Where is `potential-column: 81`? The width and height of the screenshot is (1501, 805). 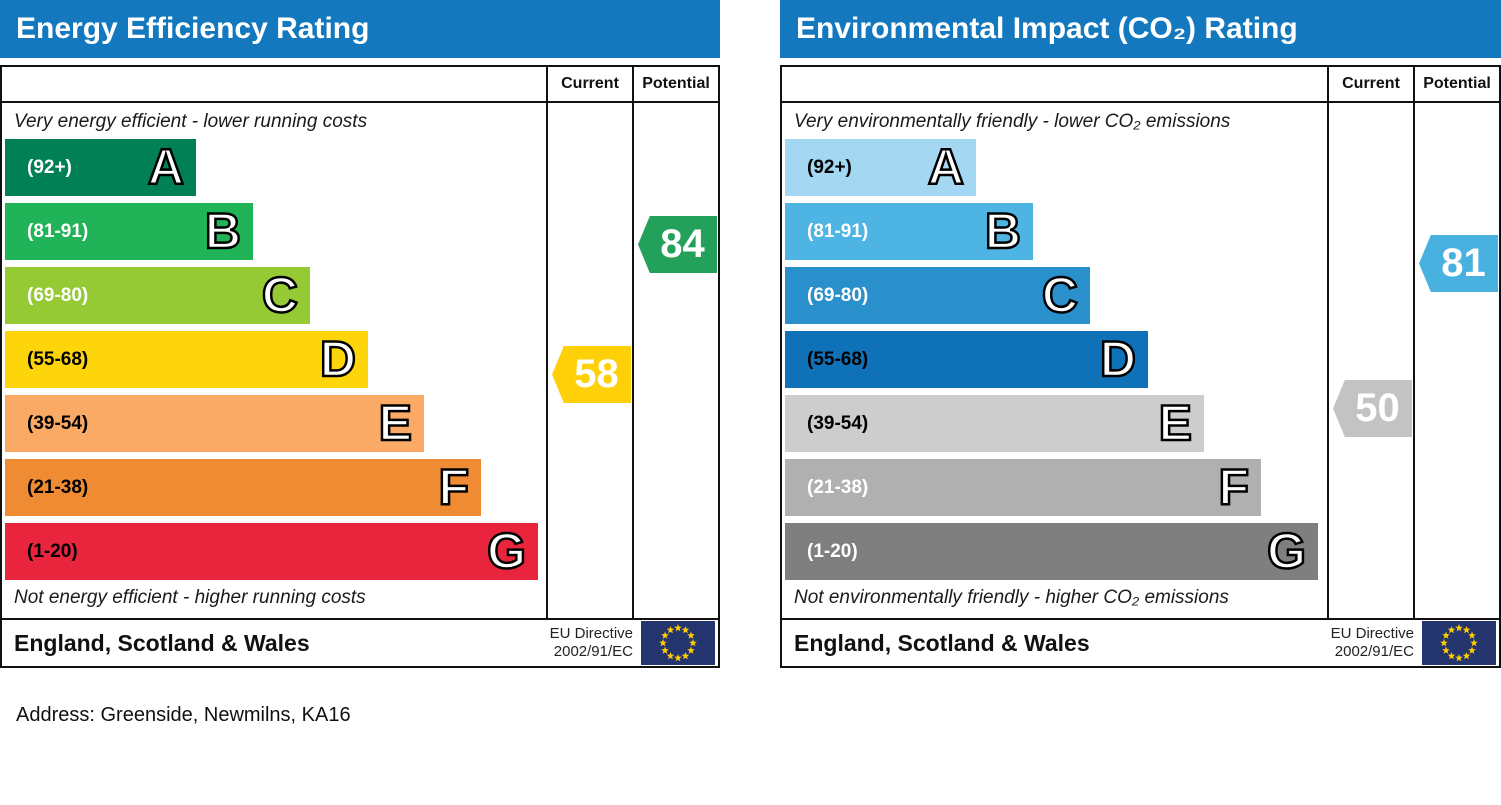 potential-column: 81 is located at coordinates (1456, 360).